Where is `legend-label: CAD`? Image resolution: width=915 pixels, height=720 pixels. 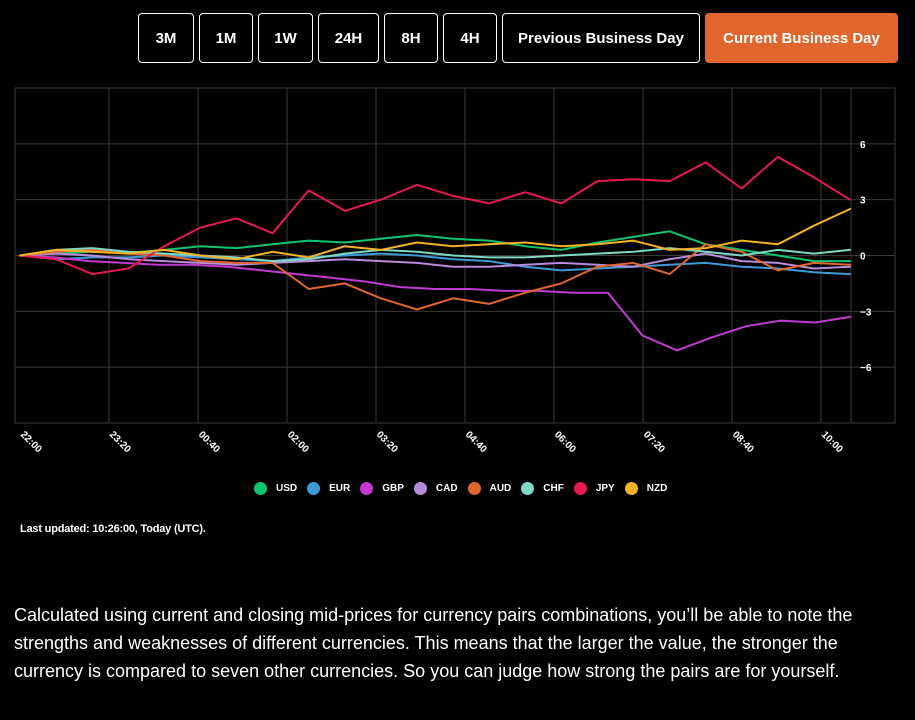
legend-label: CAD is located at coordinates (446, 488).